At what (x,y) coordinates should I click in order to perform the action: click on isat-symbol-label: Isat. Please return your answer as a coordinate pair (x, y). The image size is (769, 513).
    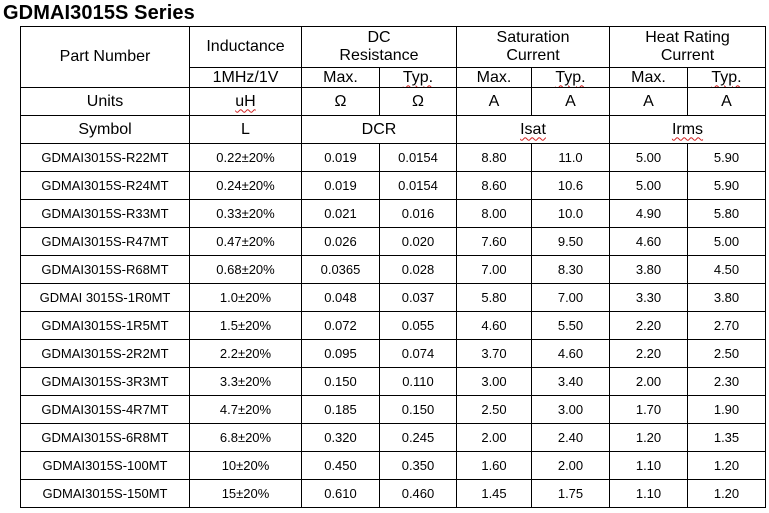
    Looking at the image, I should click on (533, 129).